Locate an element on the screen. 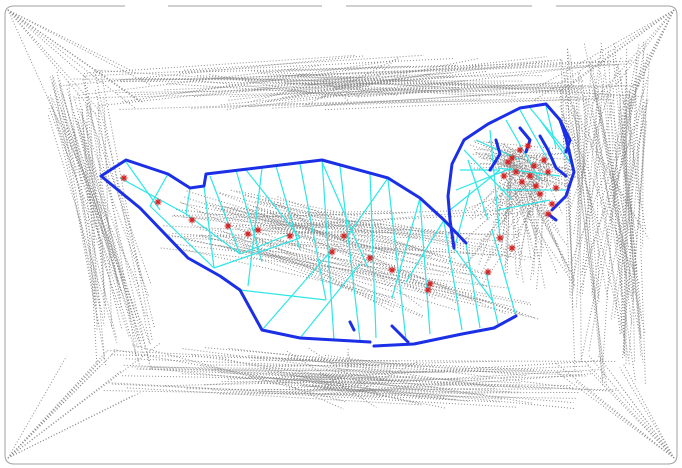 This screenshot has width=682, height=468. outline-neck-inner is located at coordinates (495, 155).